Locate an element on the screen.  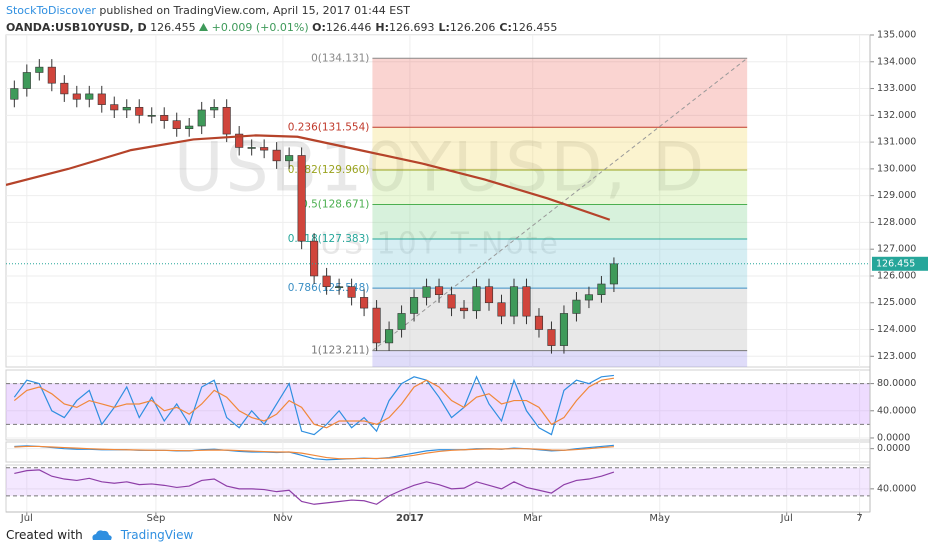
x-tick-label: 2017 is located at coordinates (410, 518).